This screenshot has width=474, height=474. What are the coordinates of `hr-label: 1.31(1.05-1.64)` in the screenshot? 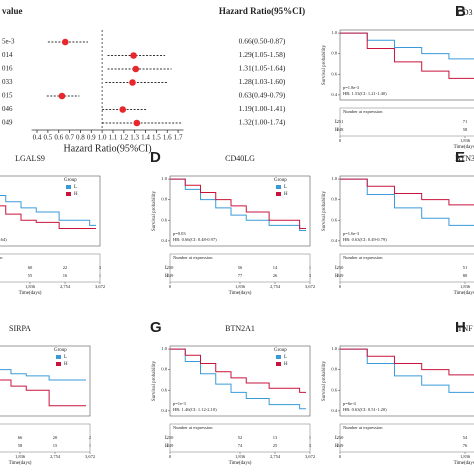 It's located at (262, 68).